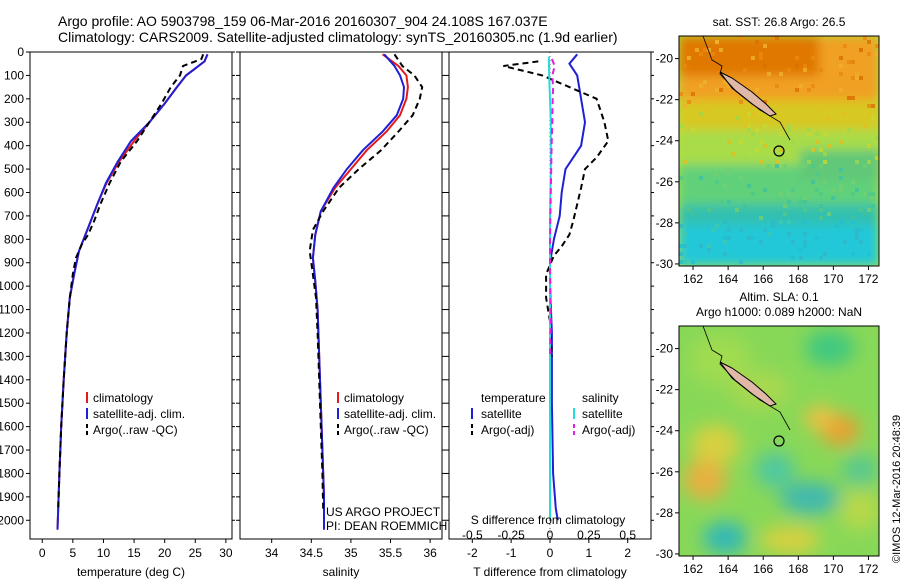 This screenshot has width=900, height=580. Describe the element at coordinates (20, 52) in the screenshot. I see `depth-tick-label: 0` at that location.